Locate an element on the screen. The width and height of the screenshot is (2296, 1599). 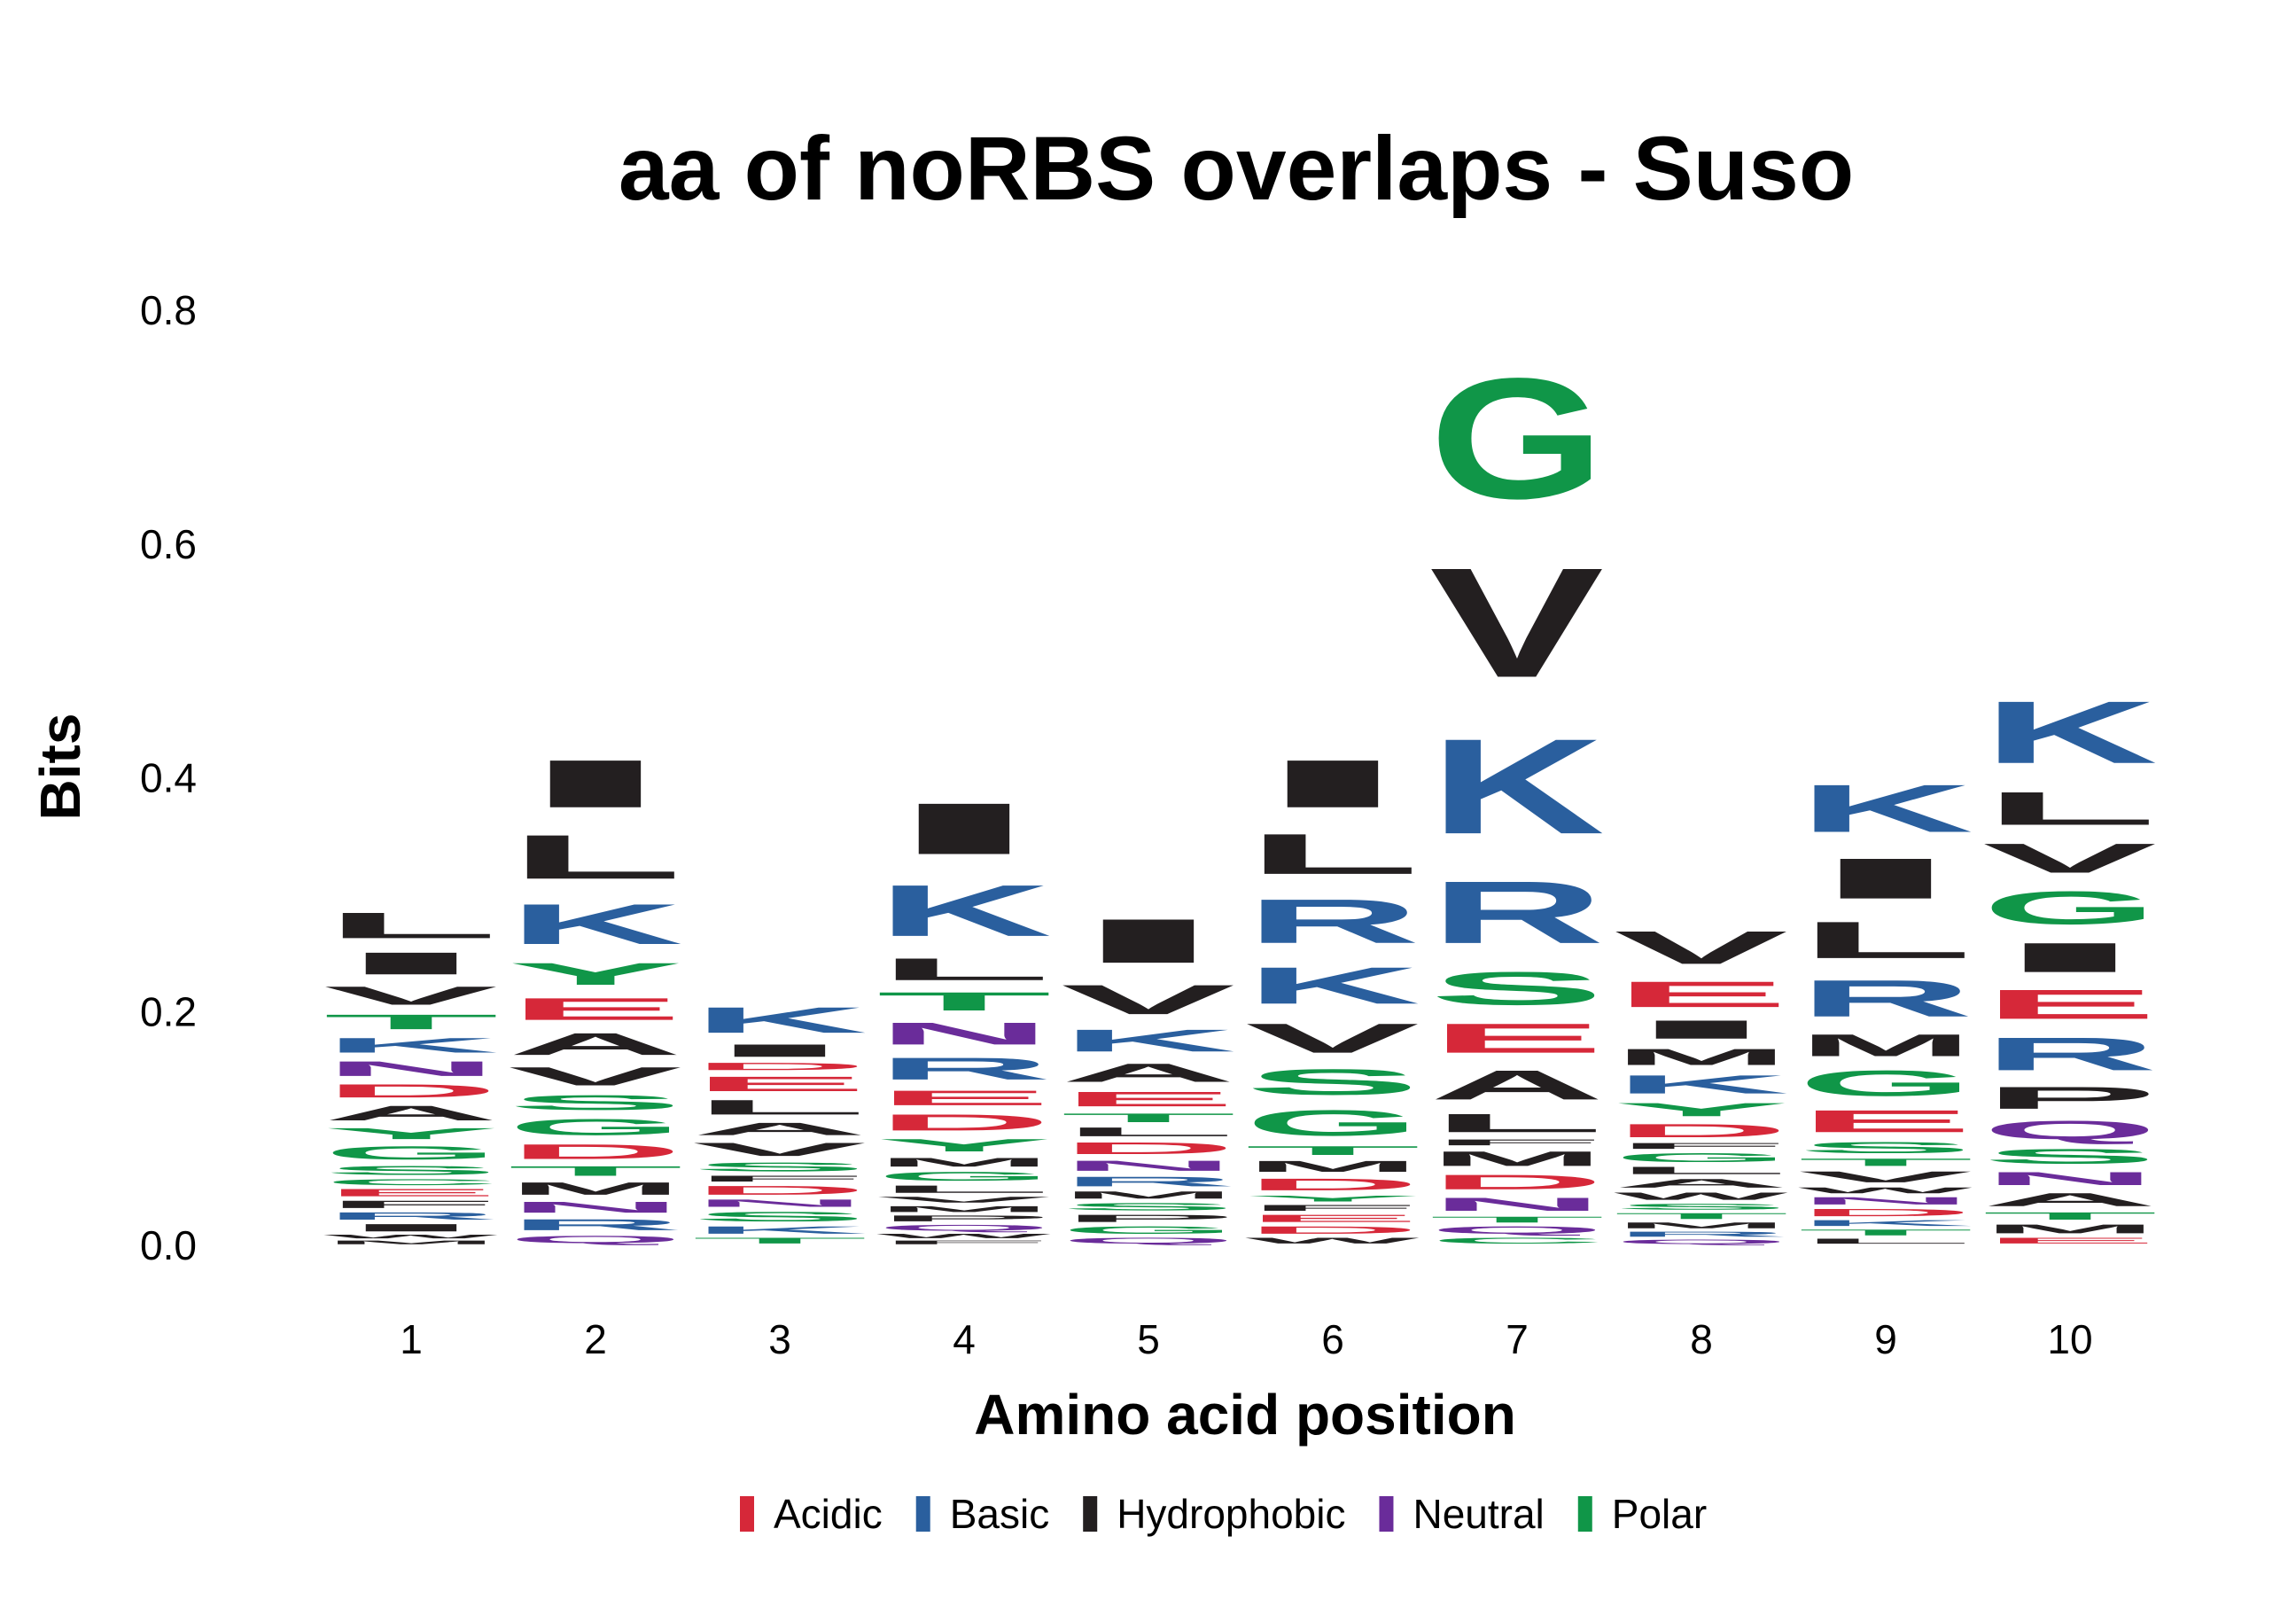
x-tick-label: 3 is located at coordinates (779, 1339).